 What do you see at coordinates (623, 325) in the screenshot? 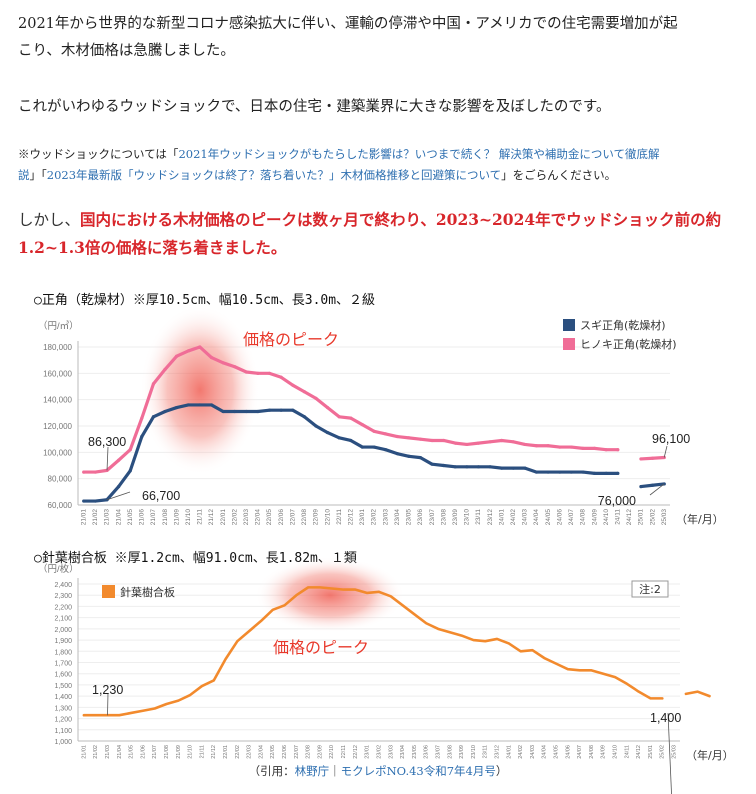
I see `legend-label: スギ正角(乾燥材)` at bounding box center [623, 325].